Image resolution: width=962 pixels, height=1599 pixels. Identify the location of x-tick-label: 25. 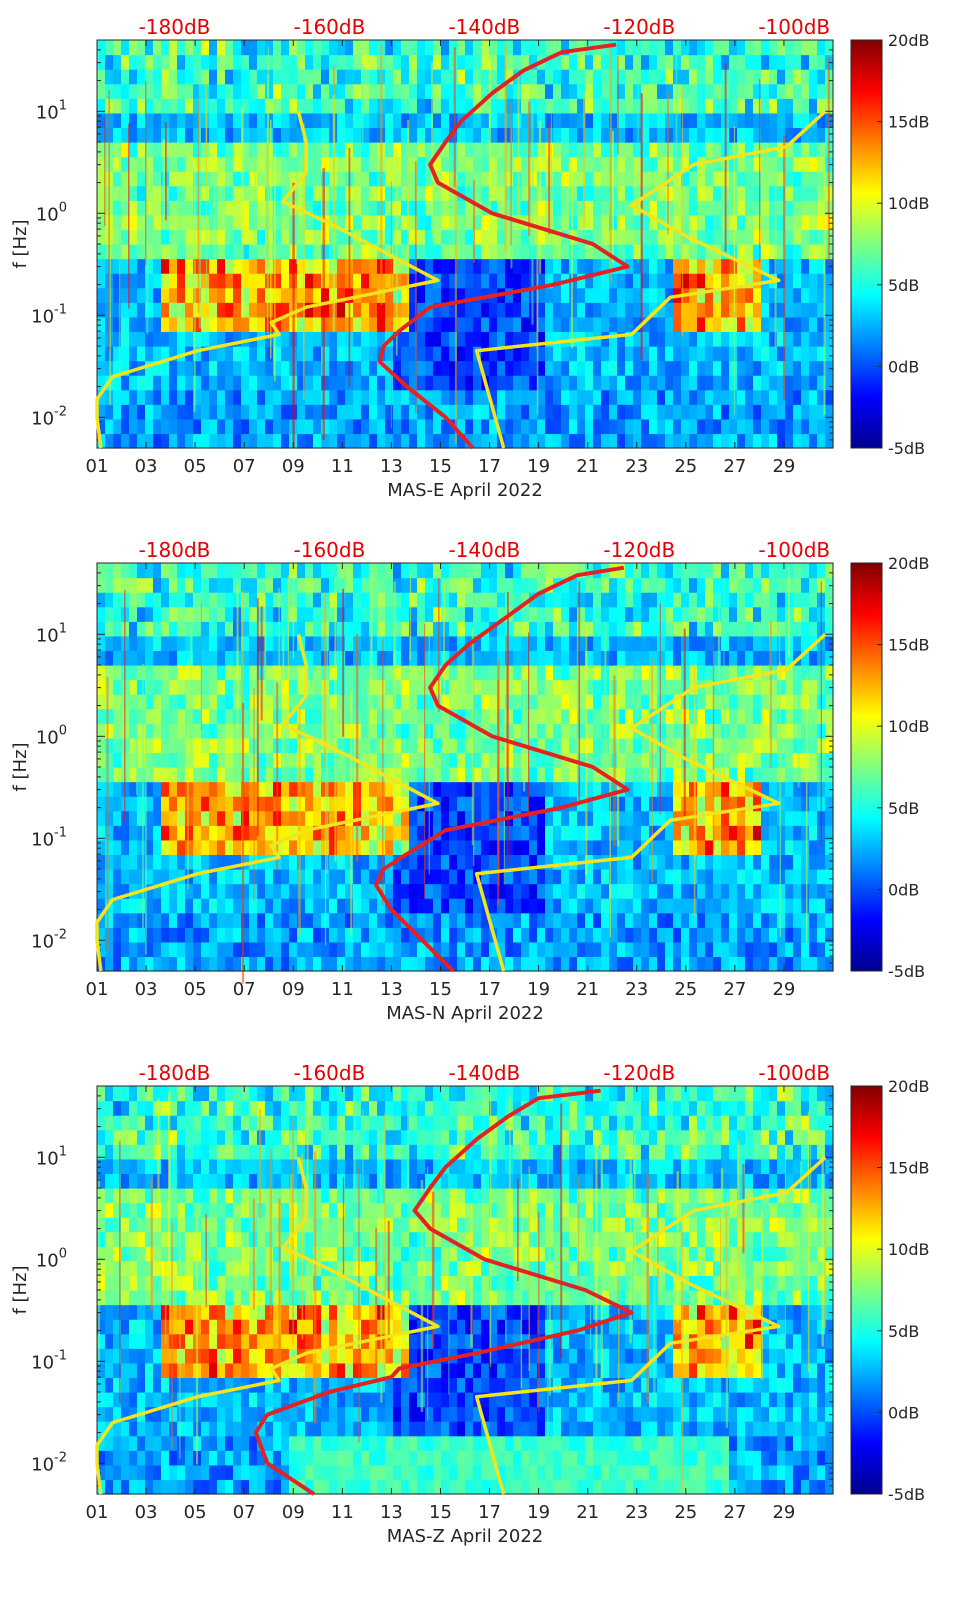
(685, 989).